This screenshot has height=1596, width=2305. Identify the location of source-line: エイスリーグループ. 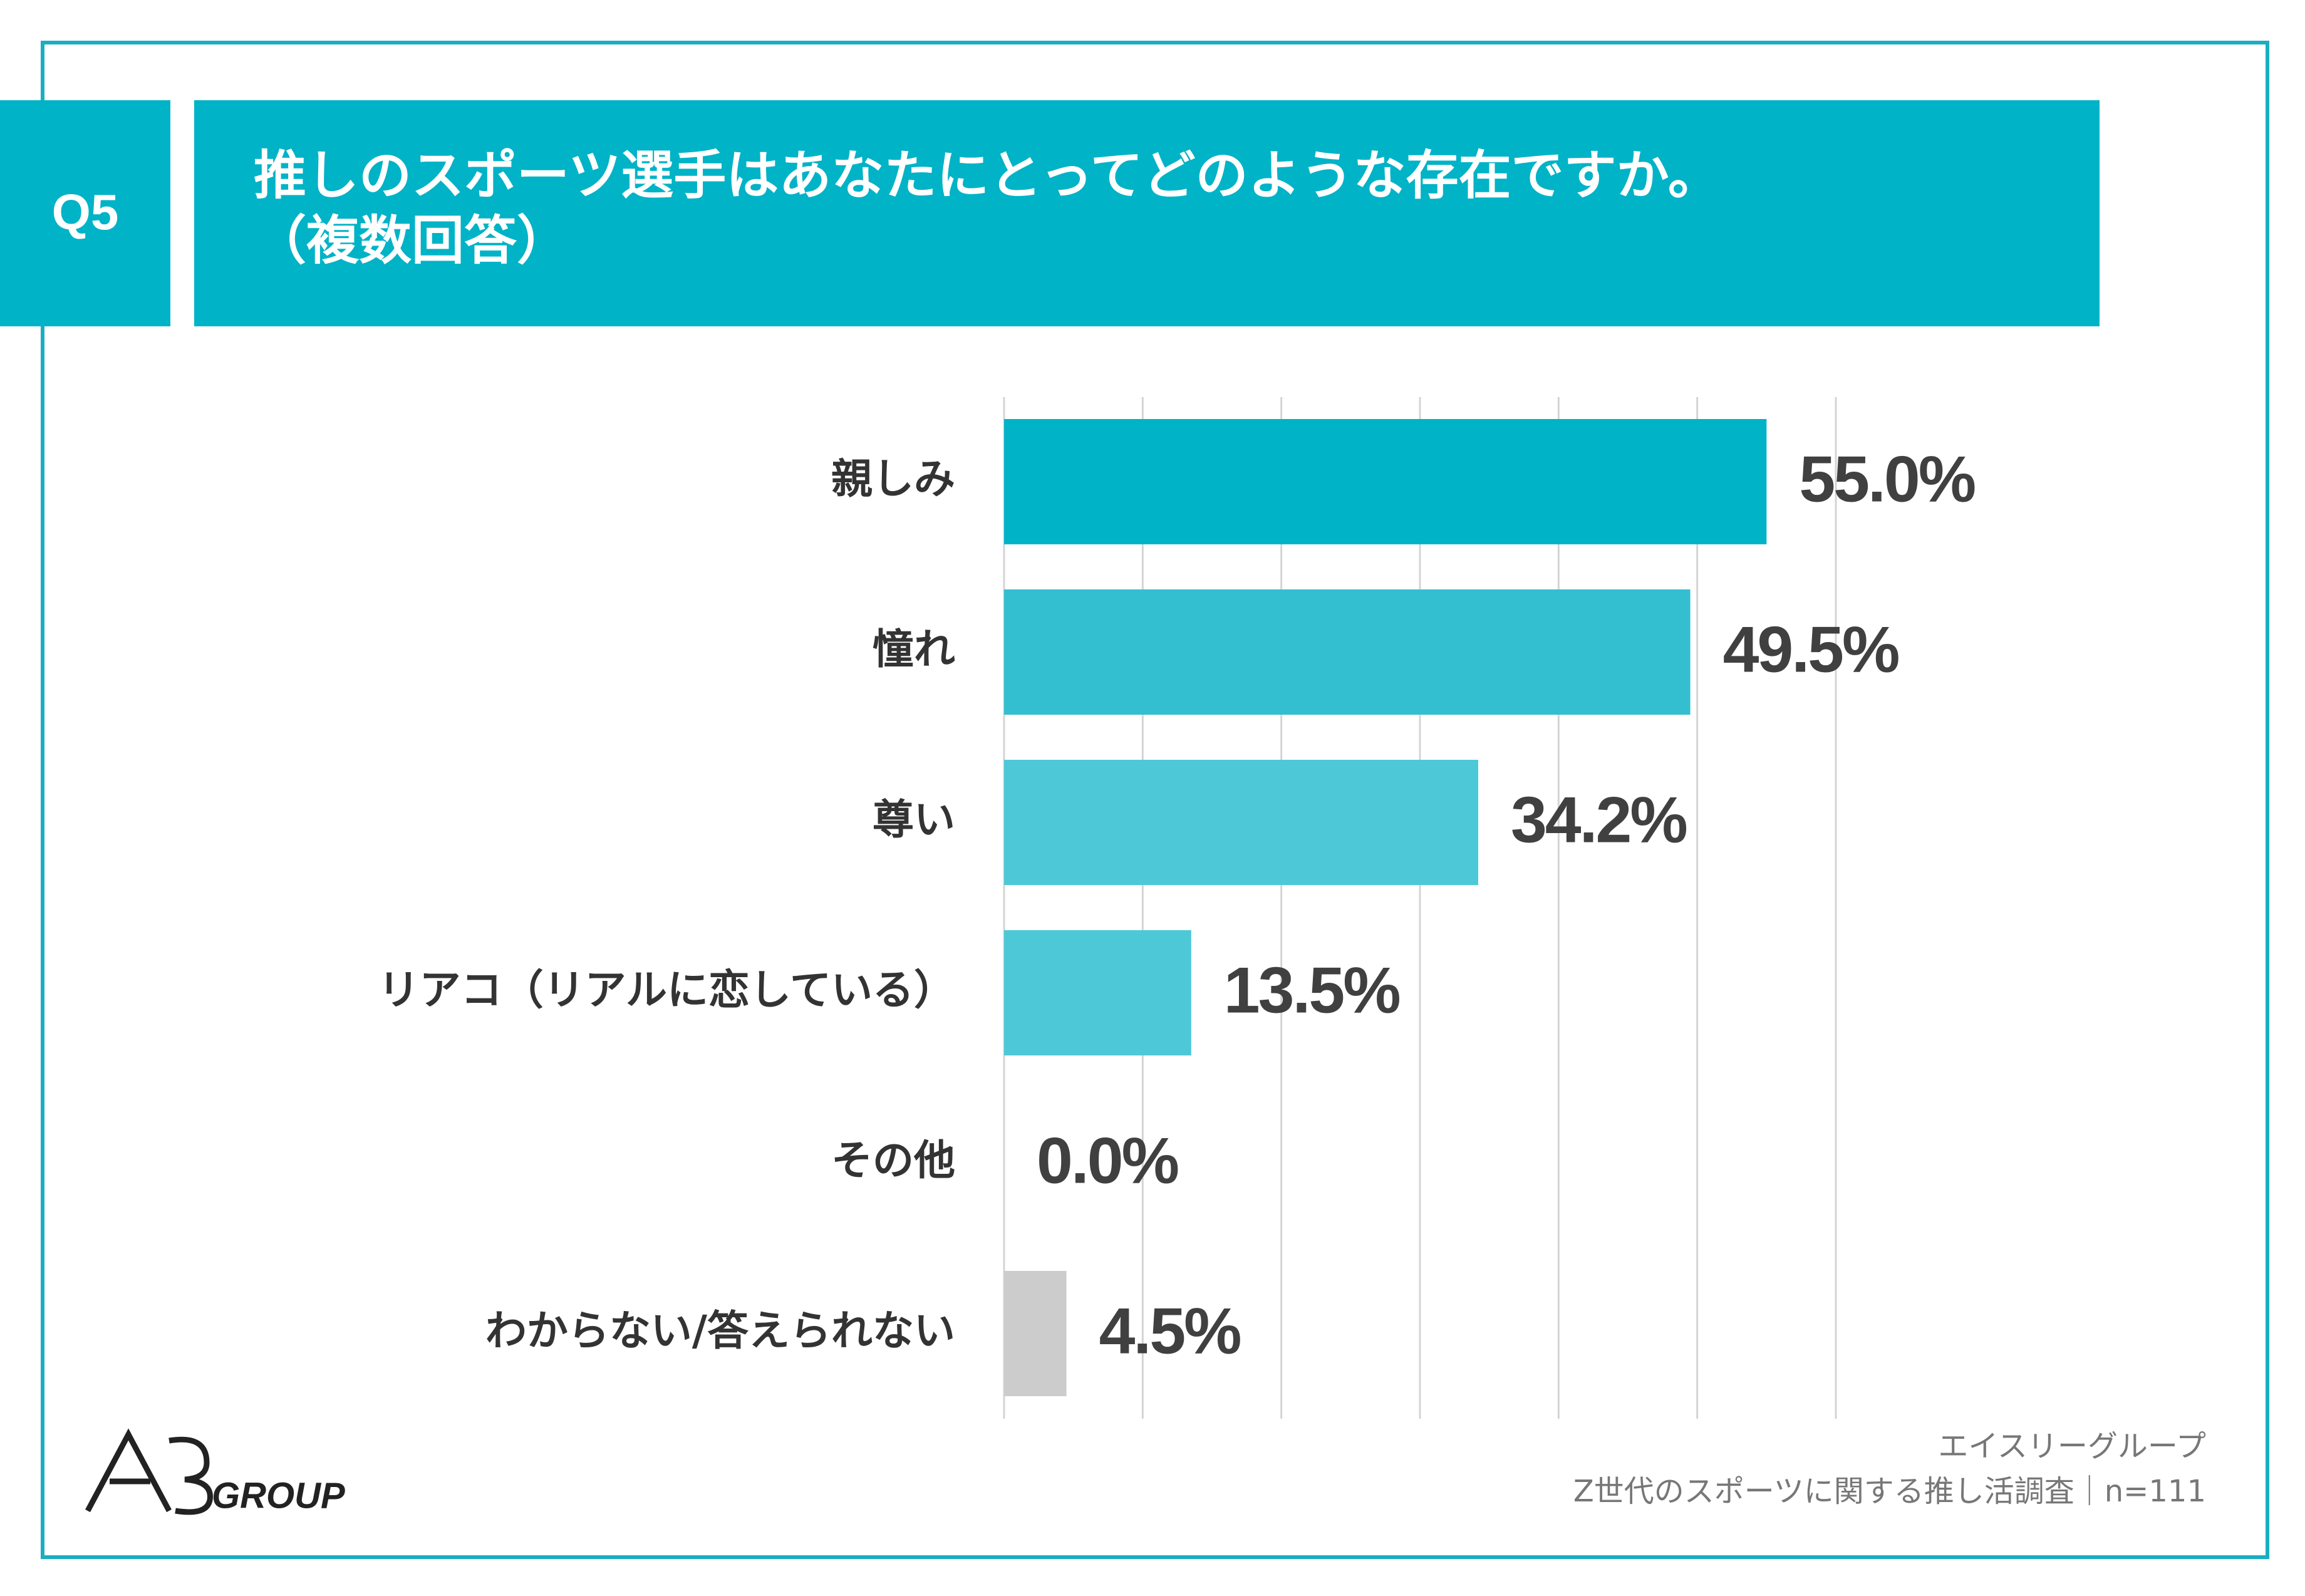
(2072, 1447).